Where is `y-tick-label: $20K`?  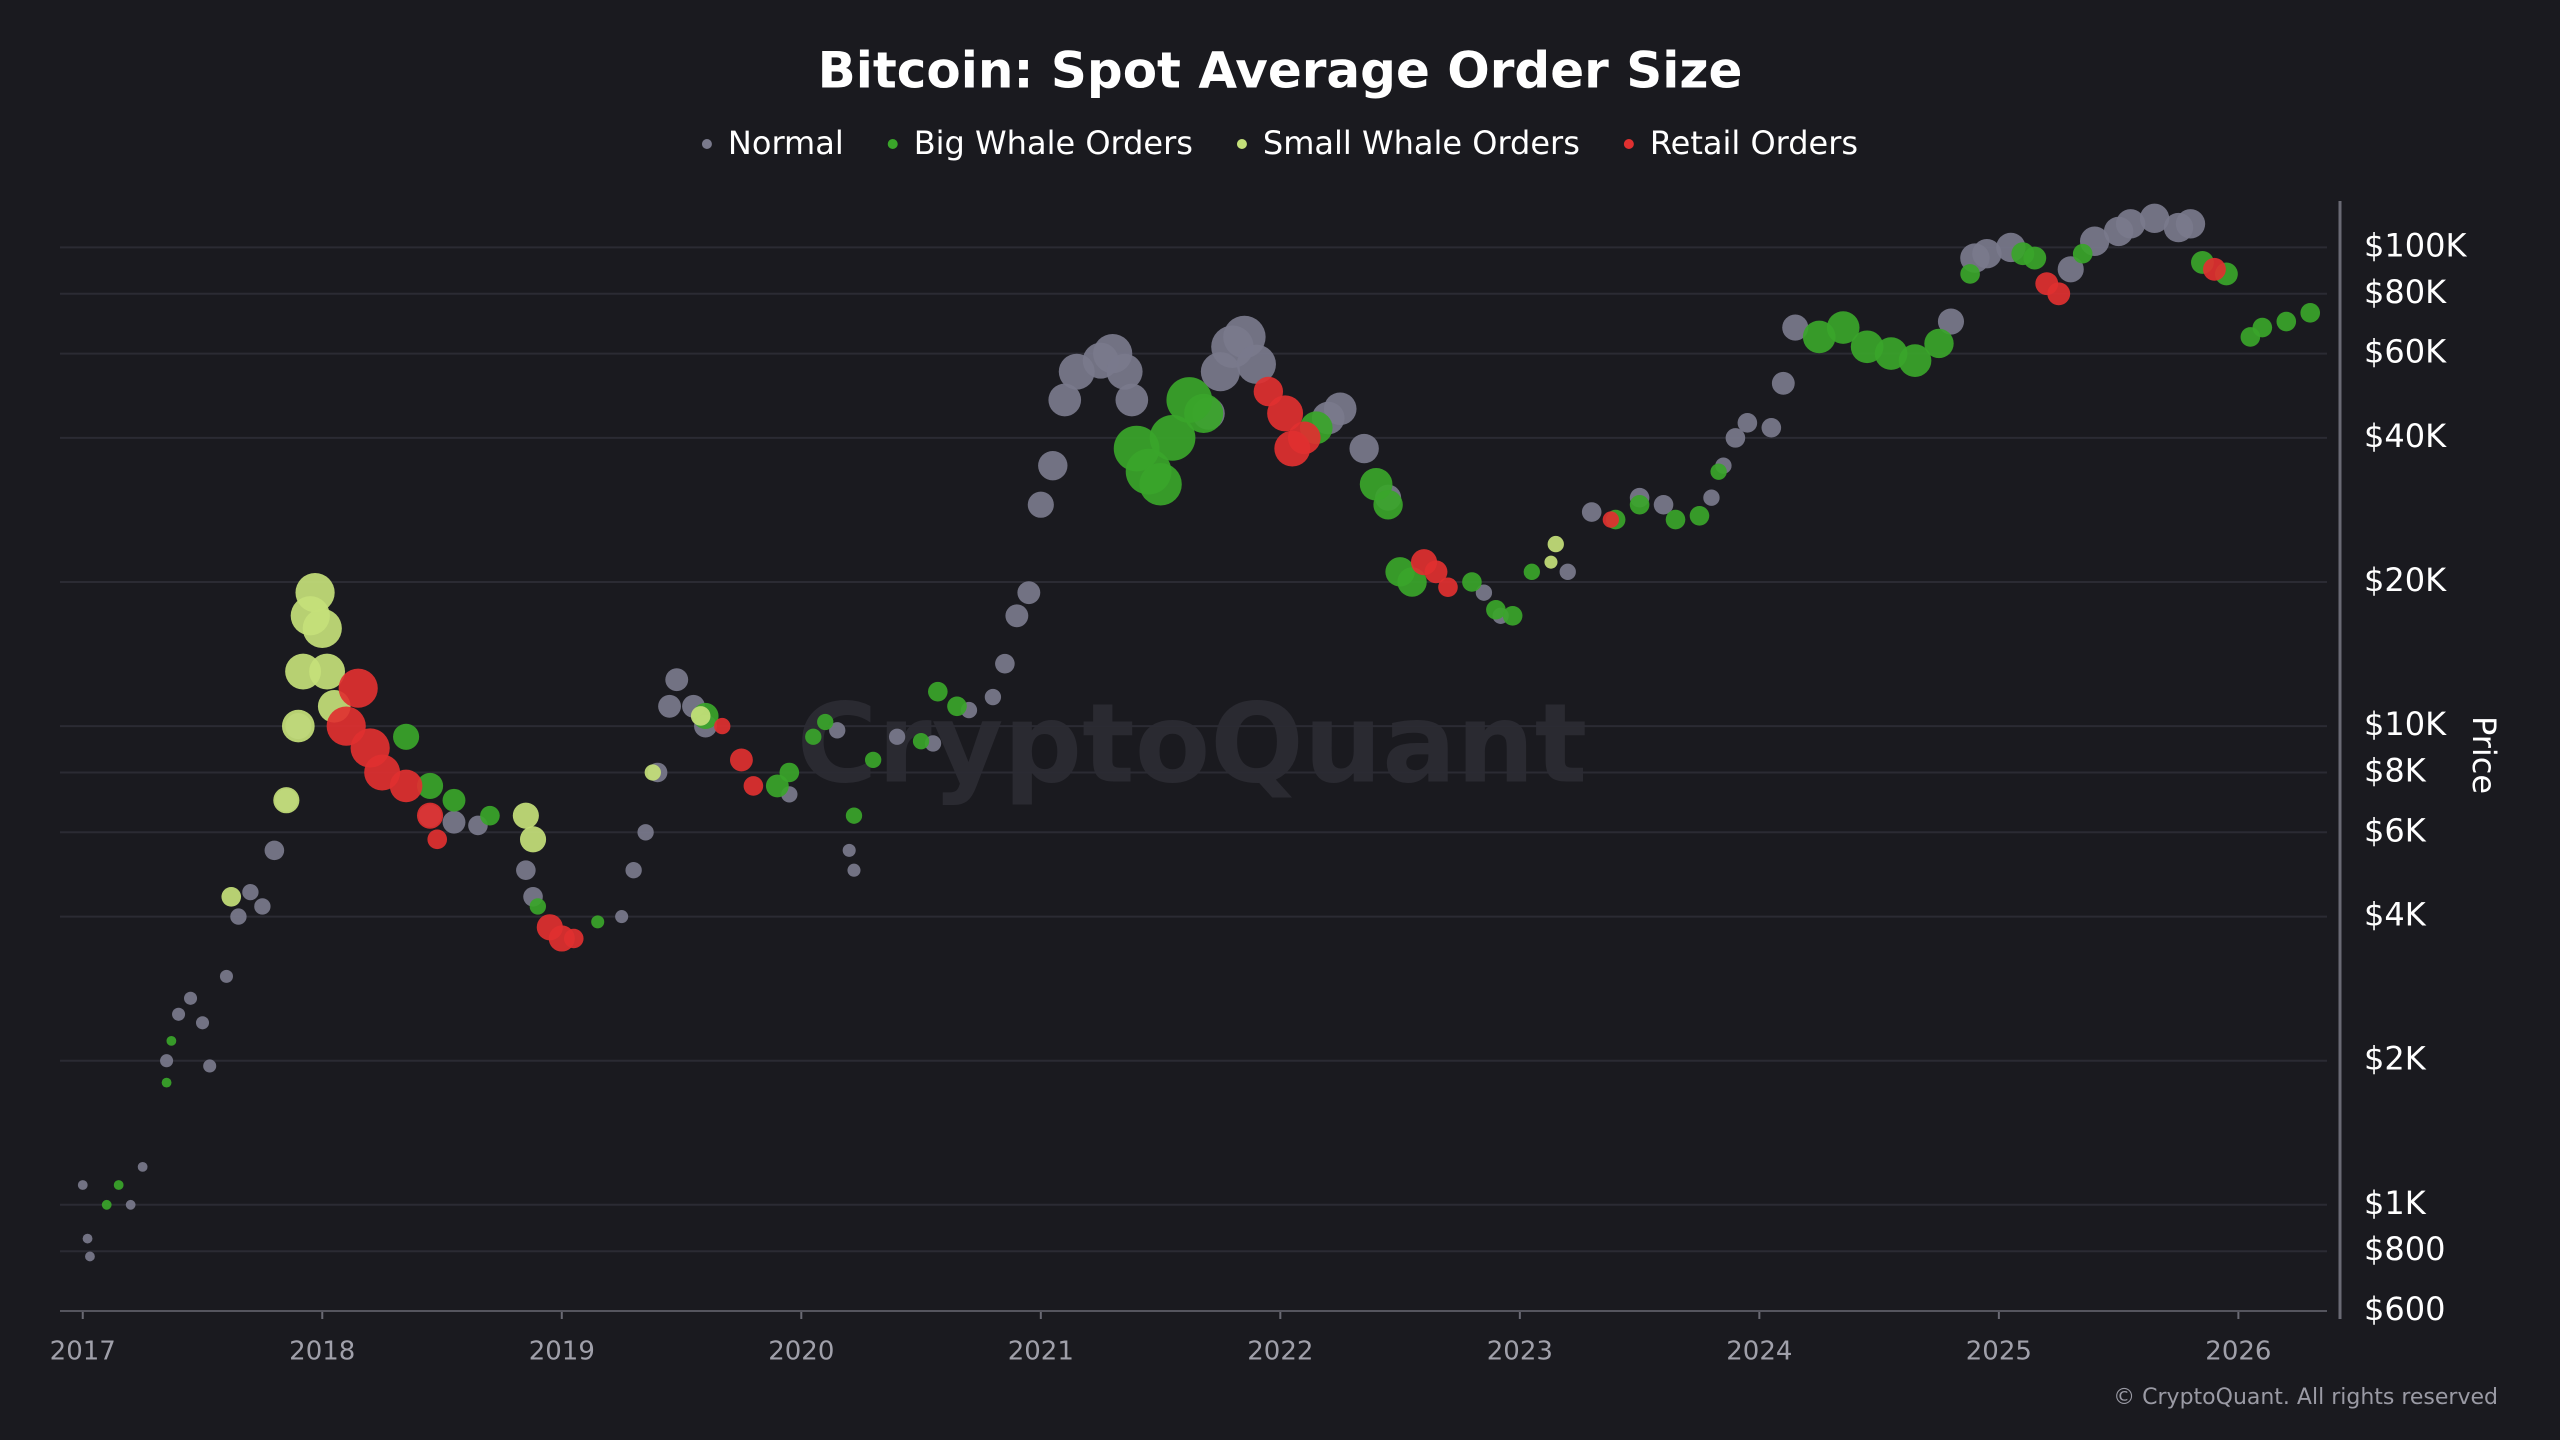
y-tick-label: $20K is located at coordinates (2405, 580).